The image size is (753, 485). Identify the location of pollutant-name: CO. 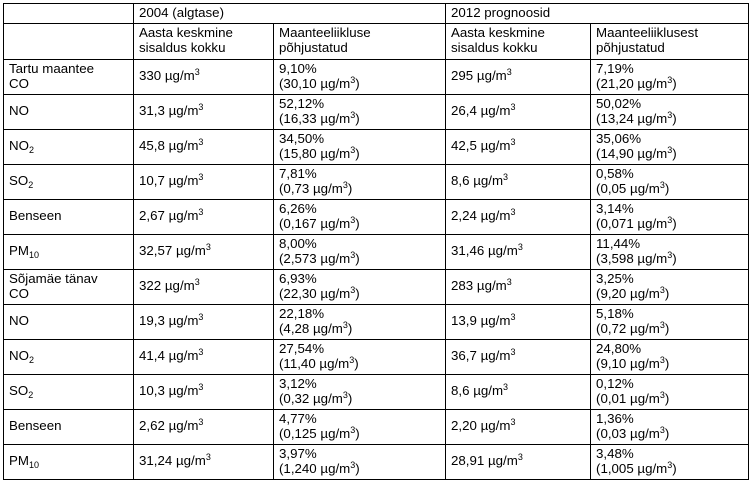
(68, 293).